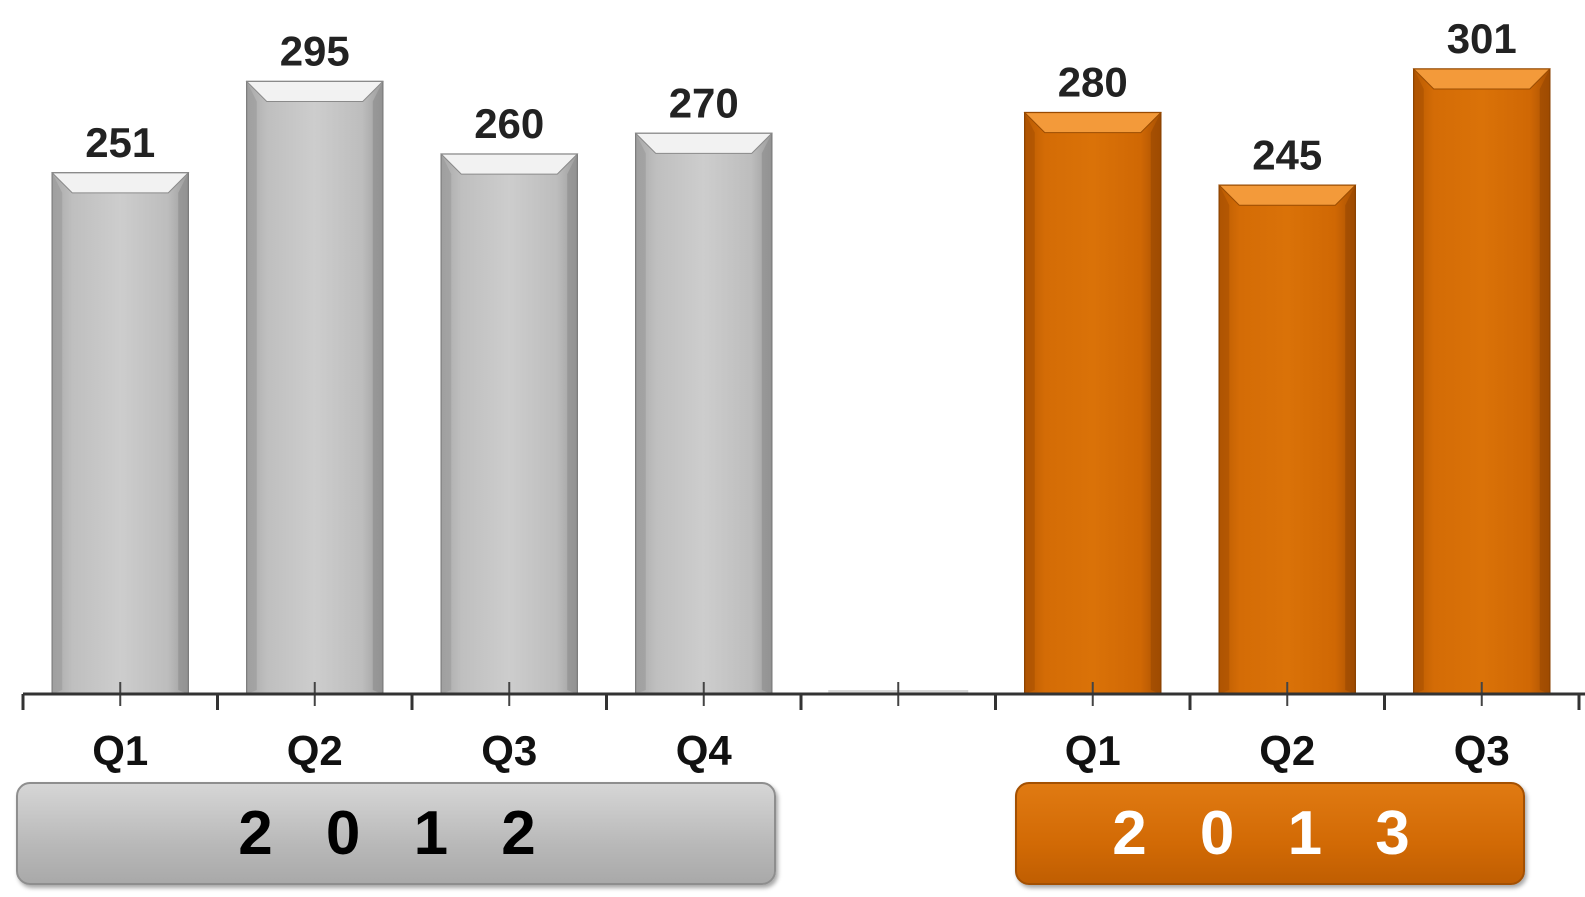 Image resolution: width=1585 pixels, height=897 pixels. What do you see at coordinates (509, 424) in the screenshot?
I see `bar-2012-q3` at bounding box center [509, 424].